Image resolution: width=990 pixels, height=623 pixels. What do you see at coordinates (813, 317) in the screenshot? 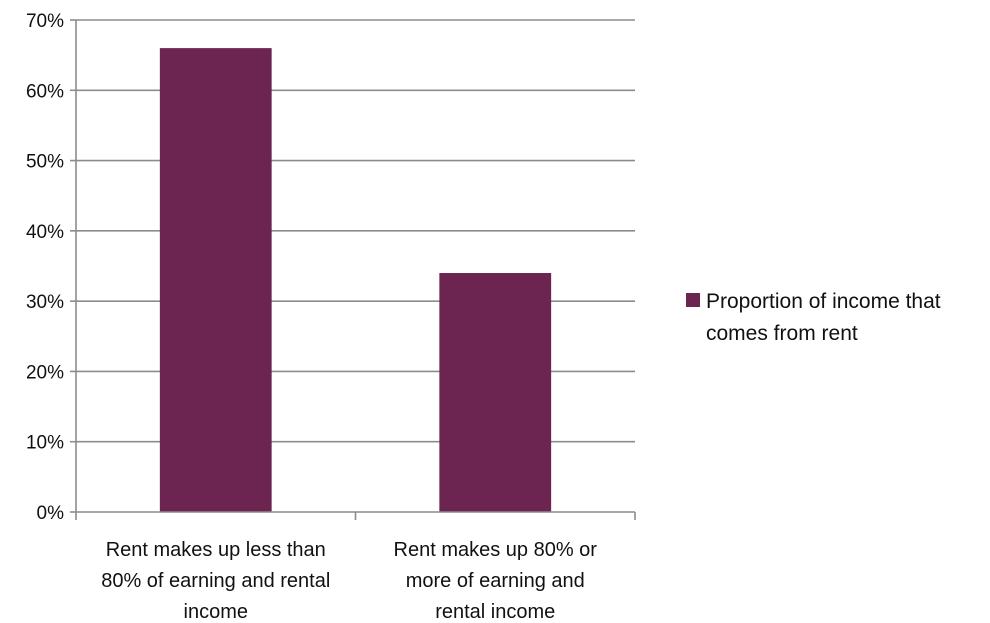
I see `legend: Proportion of income that comes from rent` at bounding box center [813, 317].